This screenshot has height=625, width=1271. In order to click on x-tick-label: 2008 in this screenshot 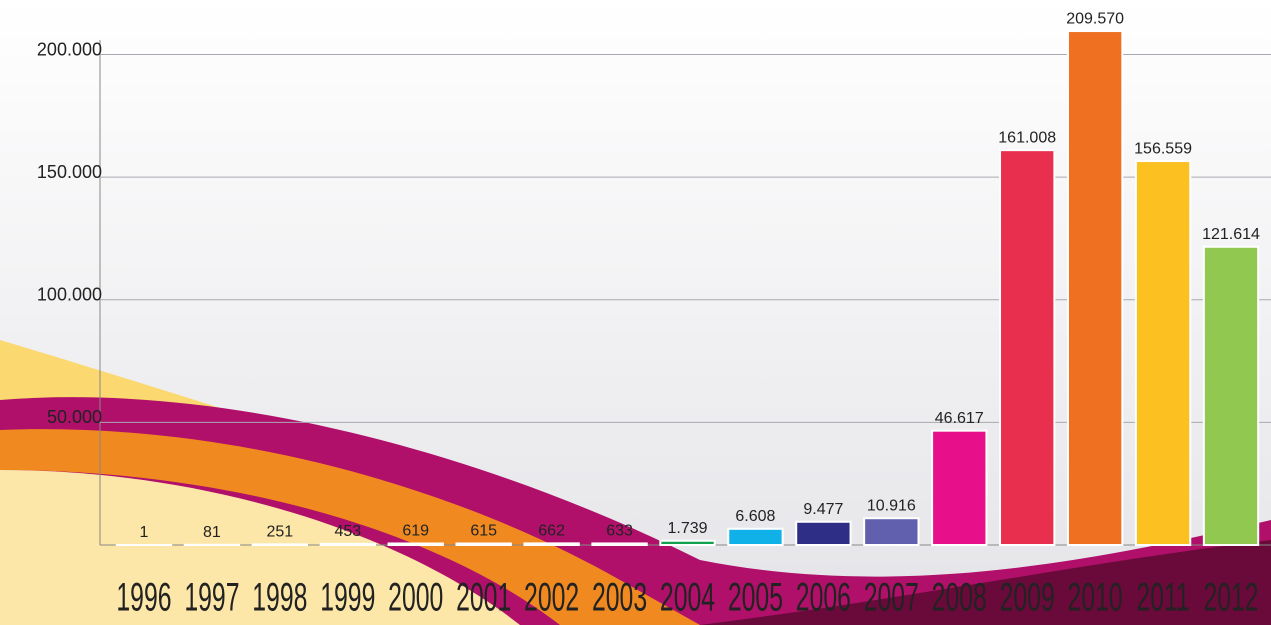, I will do `click(959, 598)`.